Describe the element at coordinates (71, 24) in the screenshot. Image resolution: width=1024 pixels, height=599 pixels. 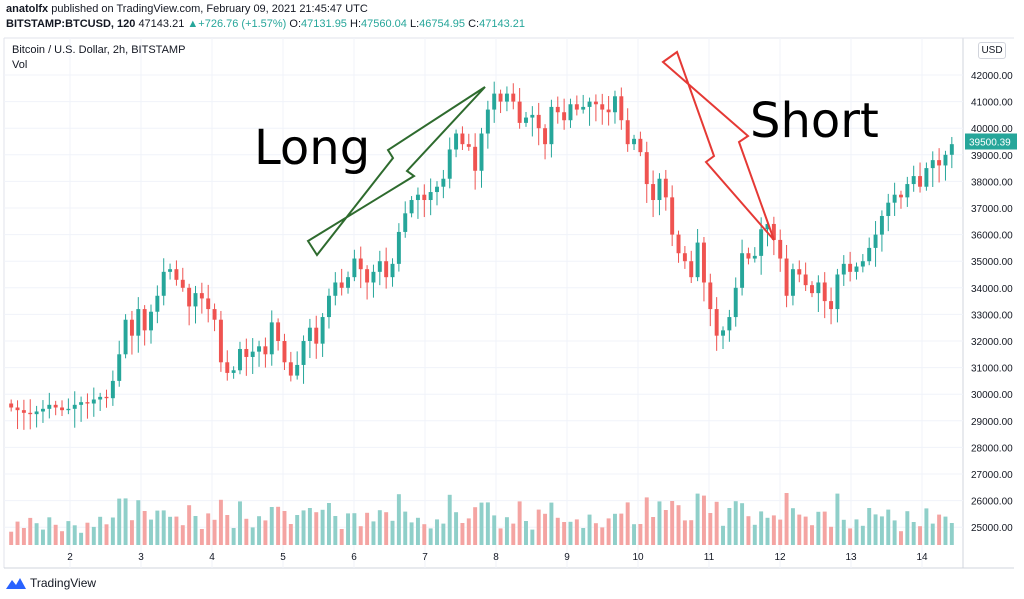
I see `symbol-label: BITSTAMP:BTCUSD, 120` at that location.